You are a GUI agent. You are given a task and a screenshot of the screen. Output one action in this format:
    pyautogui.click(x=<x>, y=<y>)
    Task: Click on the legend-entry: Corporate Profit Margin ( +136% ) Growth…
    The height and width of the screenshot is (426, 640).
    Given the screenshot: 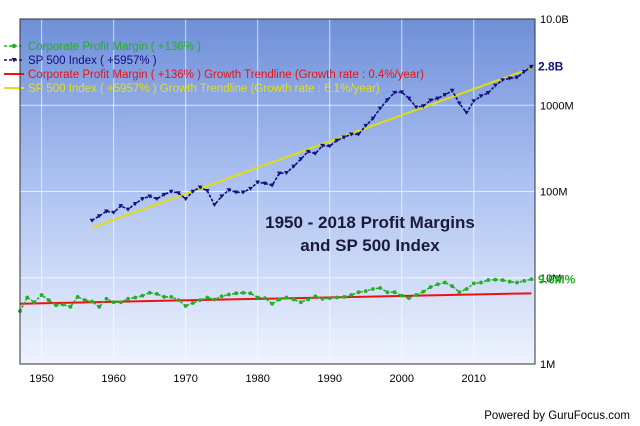 What is the action you would take?
    pyautogui.click(x=226, y=75)
    